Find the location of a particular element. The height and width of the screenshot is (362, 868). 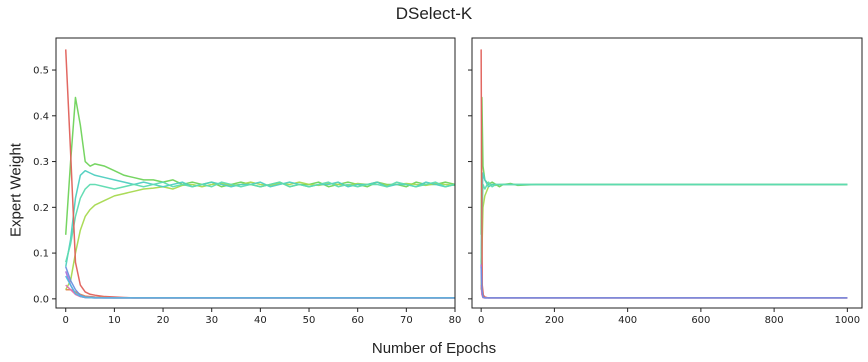

x-tick: 600 is located at coordinates (700, 317).